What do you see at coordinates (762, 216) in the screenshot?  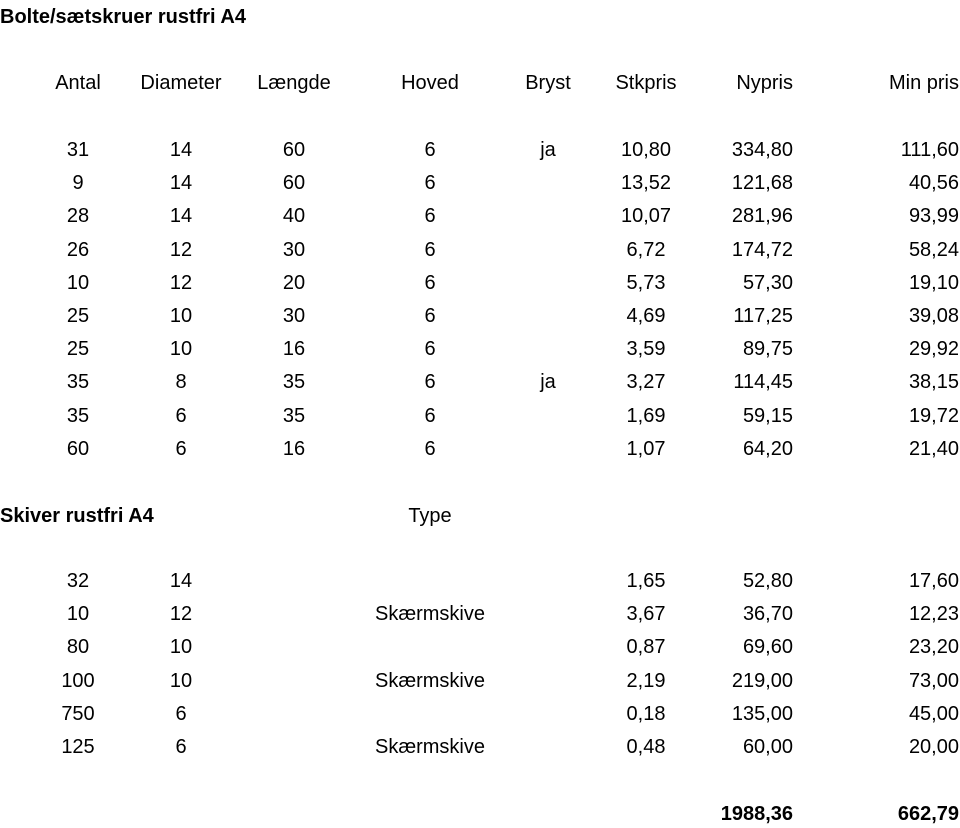 I see `table-cell: 281,96` at bounding box center [762, 216].